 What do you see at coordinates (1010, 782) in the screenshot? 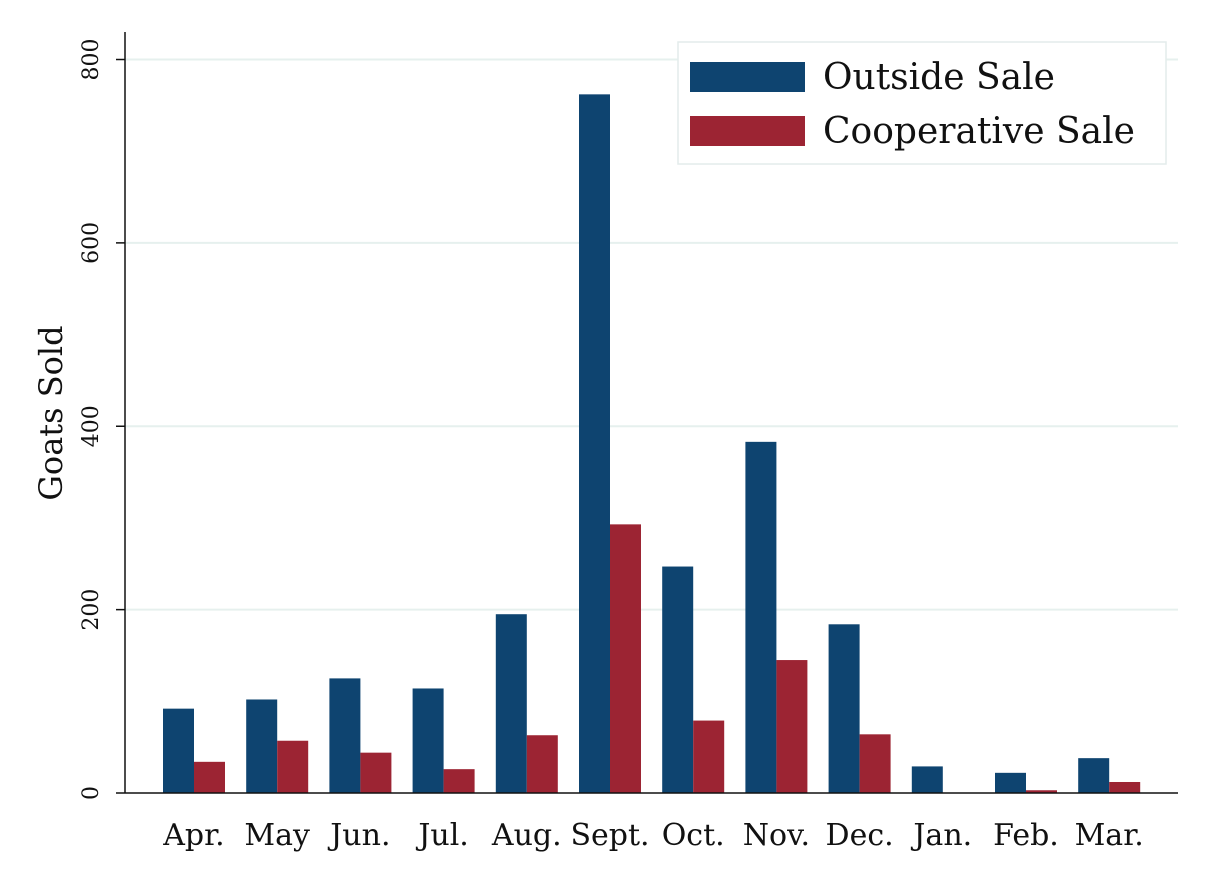
I see `bar-outside-feb` at bounding box center [1010, 782].